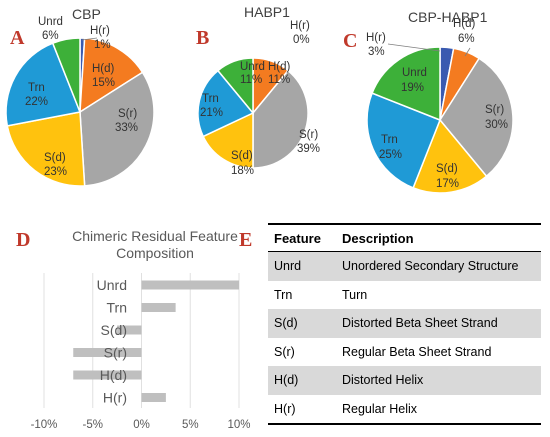 This screenshot has height=437, width=550. I want to click on slice-value: 3%, so click(376, 52).